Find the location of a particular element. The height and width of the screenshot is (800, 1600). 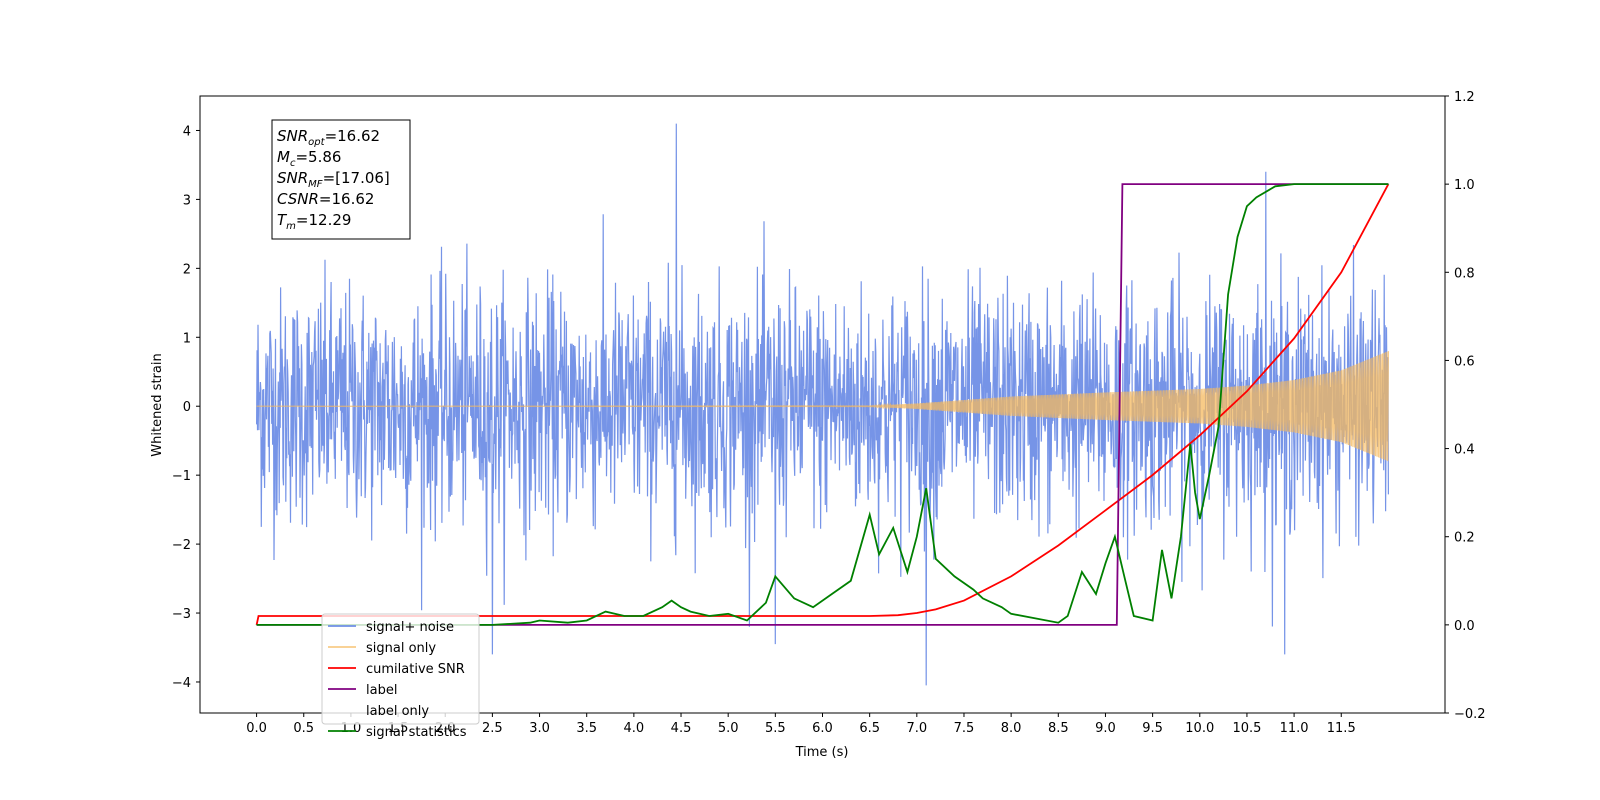

y-axis-right: −0.2 0.0 0.2 0.4 0.6 0.8 1.0 1.2 is located at coordinates (1465, 406).